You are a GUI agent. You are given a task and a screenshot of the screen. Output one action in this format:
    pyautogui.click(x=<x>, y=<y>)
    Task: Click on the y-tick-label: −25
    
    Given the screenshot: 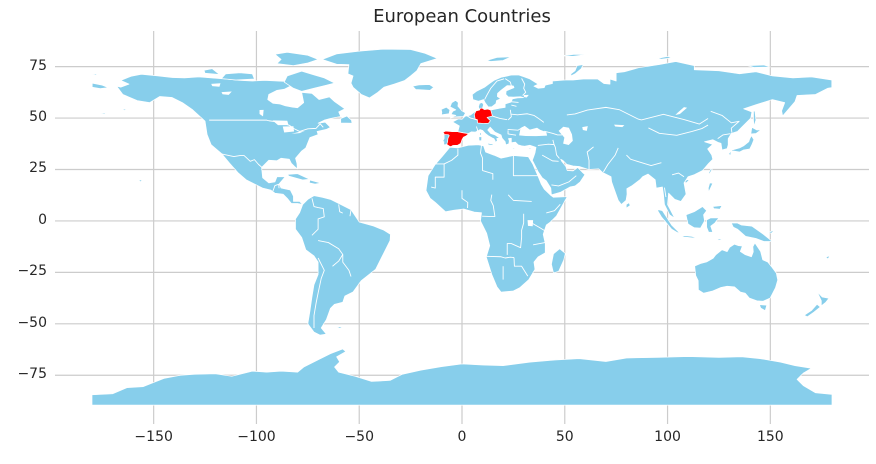 What is the action you would take?
    pyautogui.click(x=32, y=271)
    